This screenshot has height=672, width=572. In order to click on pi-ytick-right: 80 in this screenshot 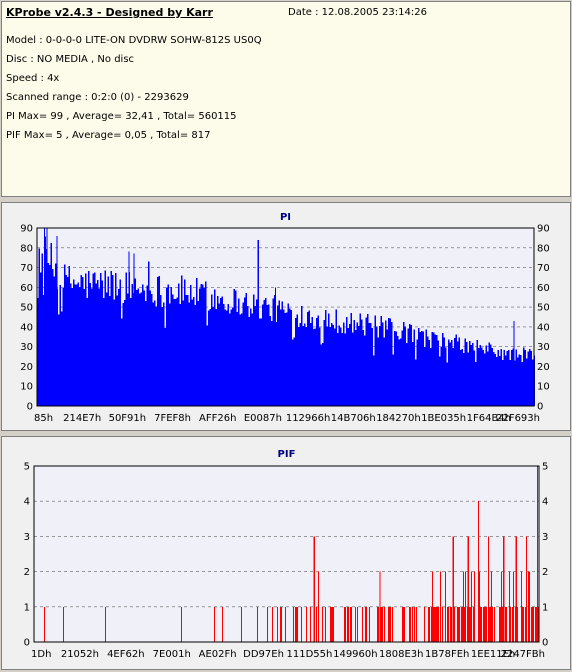, I will do `click(543, 248)`.